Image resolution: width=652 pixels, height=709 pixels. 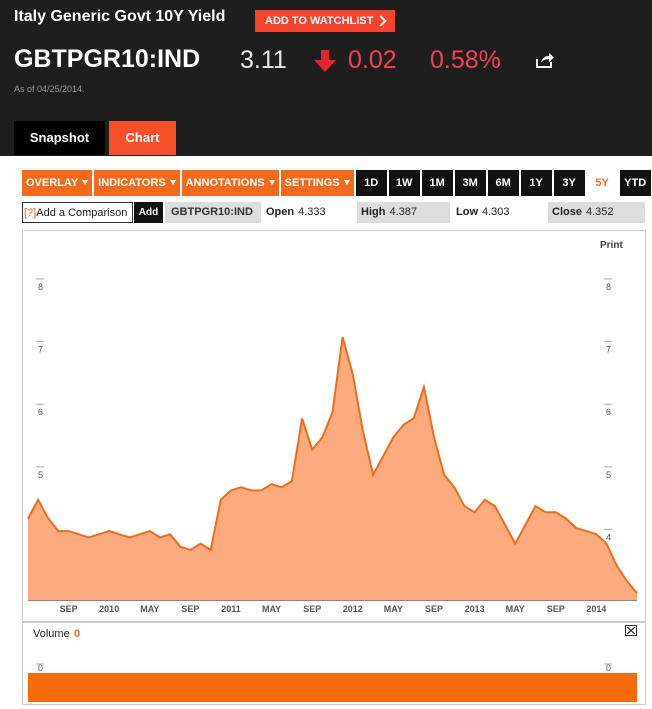 What do you see at coordinates (373, 212) in the screenshot?
I see `stat-label: High` at bounding box center [373, 212].